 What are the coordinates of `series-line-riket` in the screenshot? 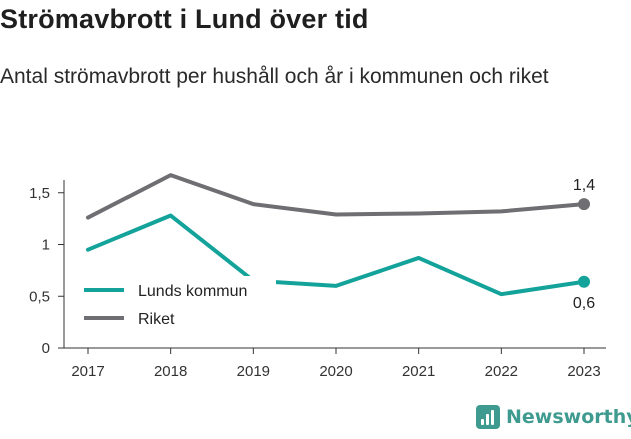 It's located at (336, 196).